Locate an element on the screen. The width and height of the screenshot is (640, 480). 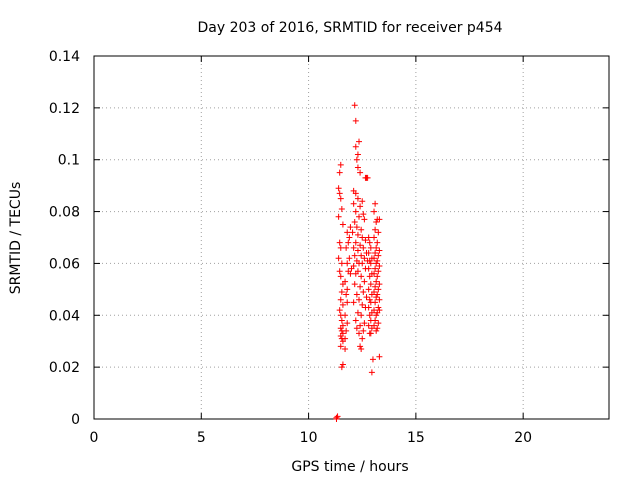
y-tick-label: 0.02 is located at coordinates (64, 368).